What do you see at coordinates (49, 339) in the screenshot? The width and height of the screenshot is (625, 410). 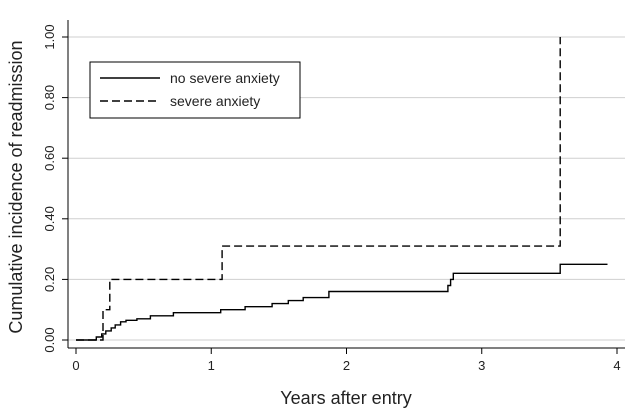 I see `y-tick-label: 0.00` at bounding box center [49, 339].